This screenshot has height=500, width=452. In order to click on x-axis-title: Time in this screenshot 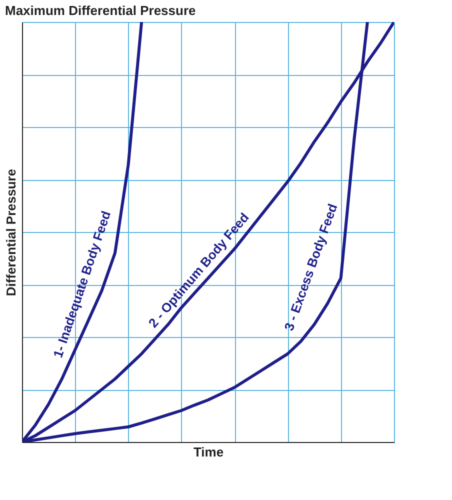, I will do `click(208, 452)`.